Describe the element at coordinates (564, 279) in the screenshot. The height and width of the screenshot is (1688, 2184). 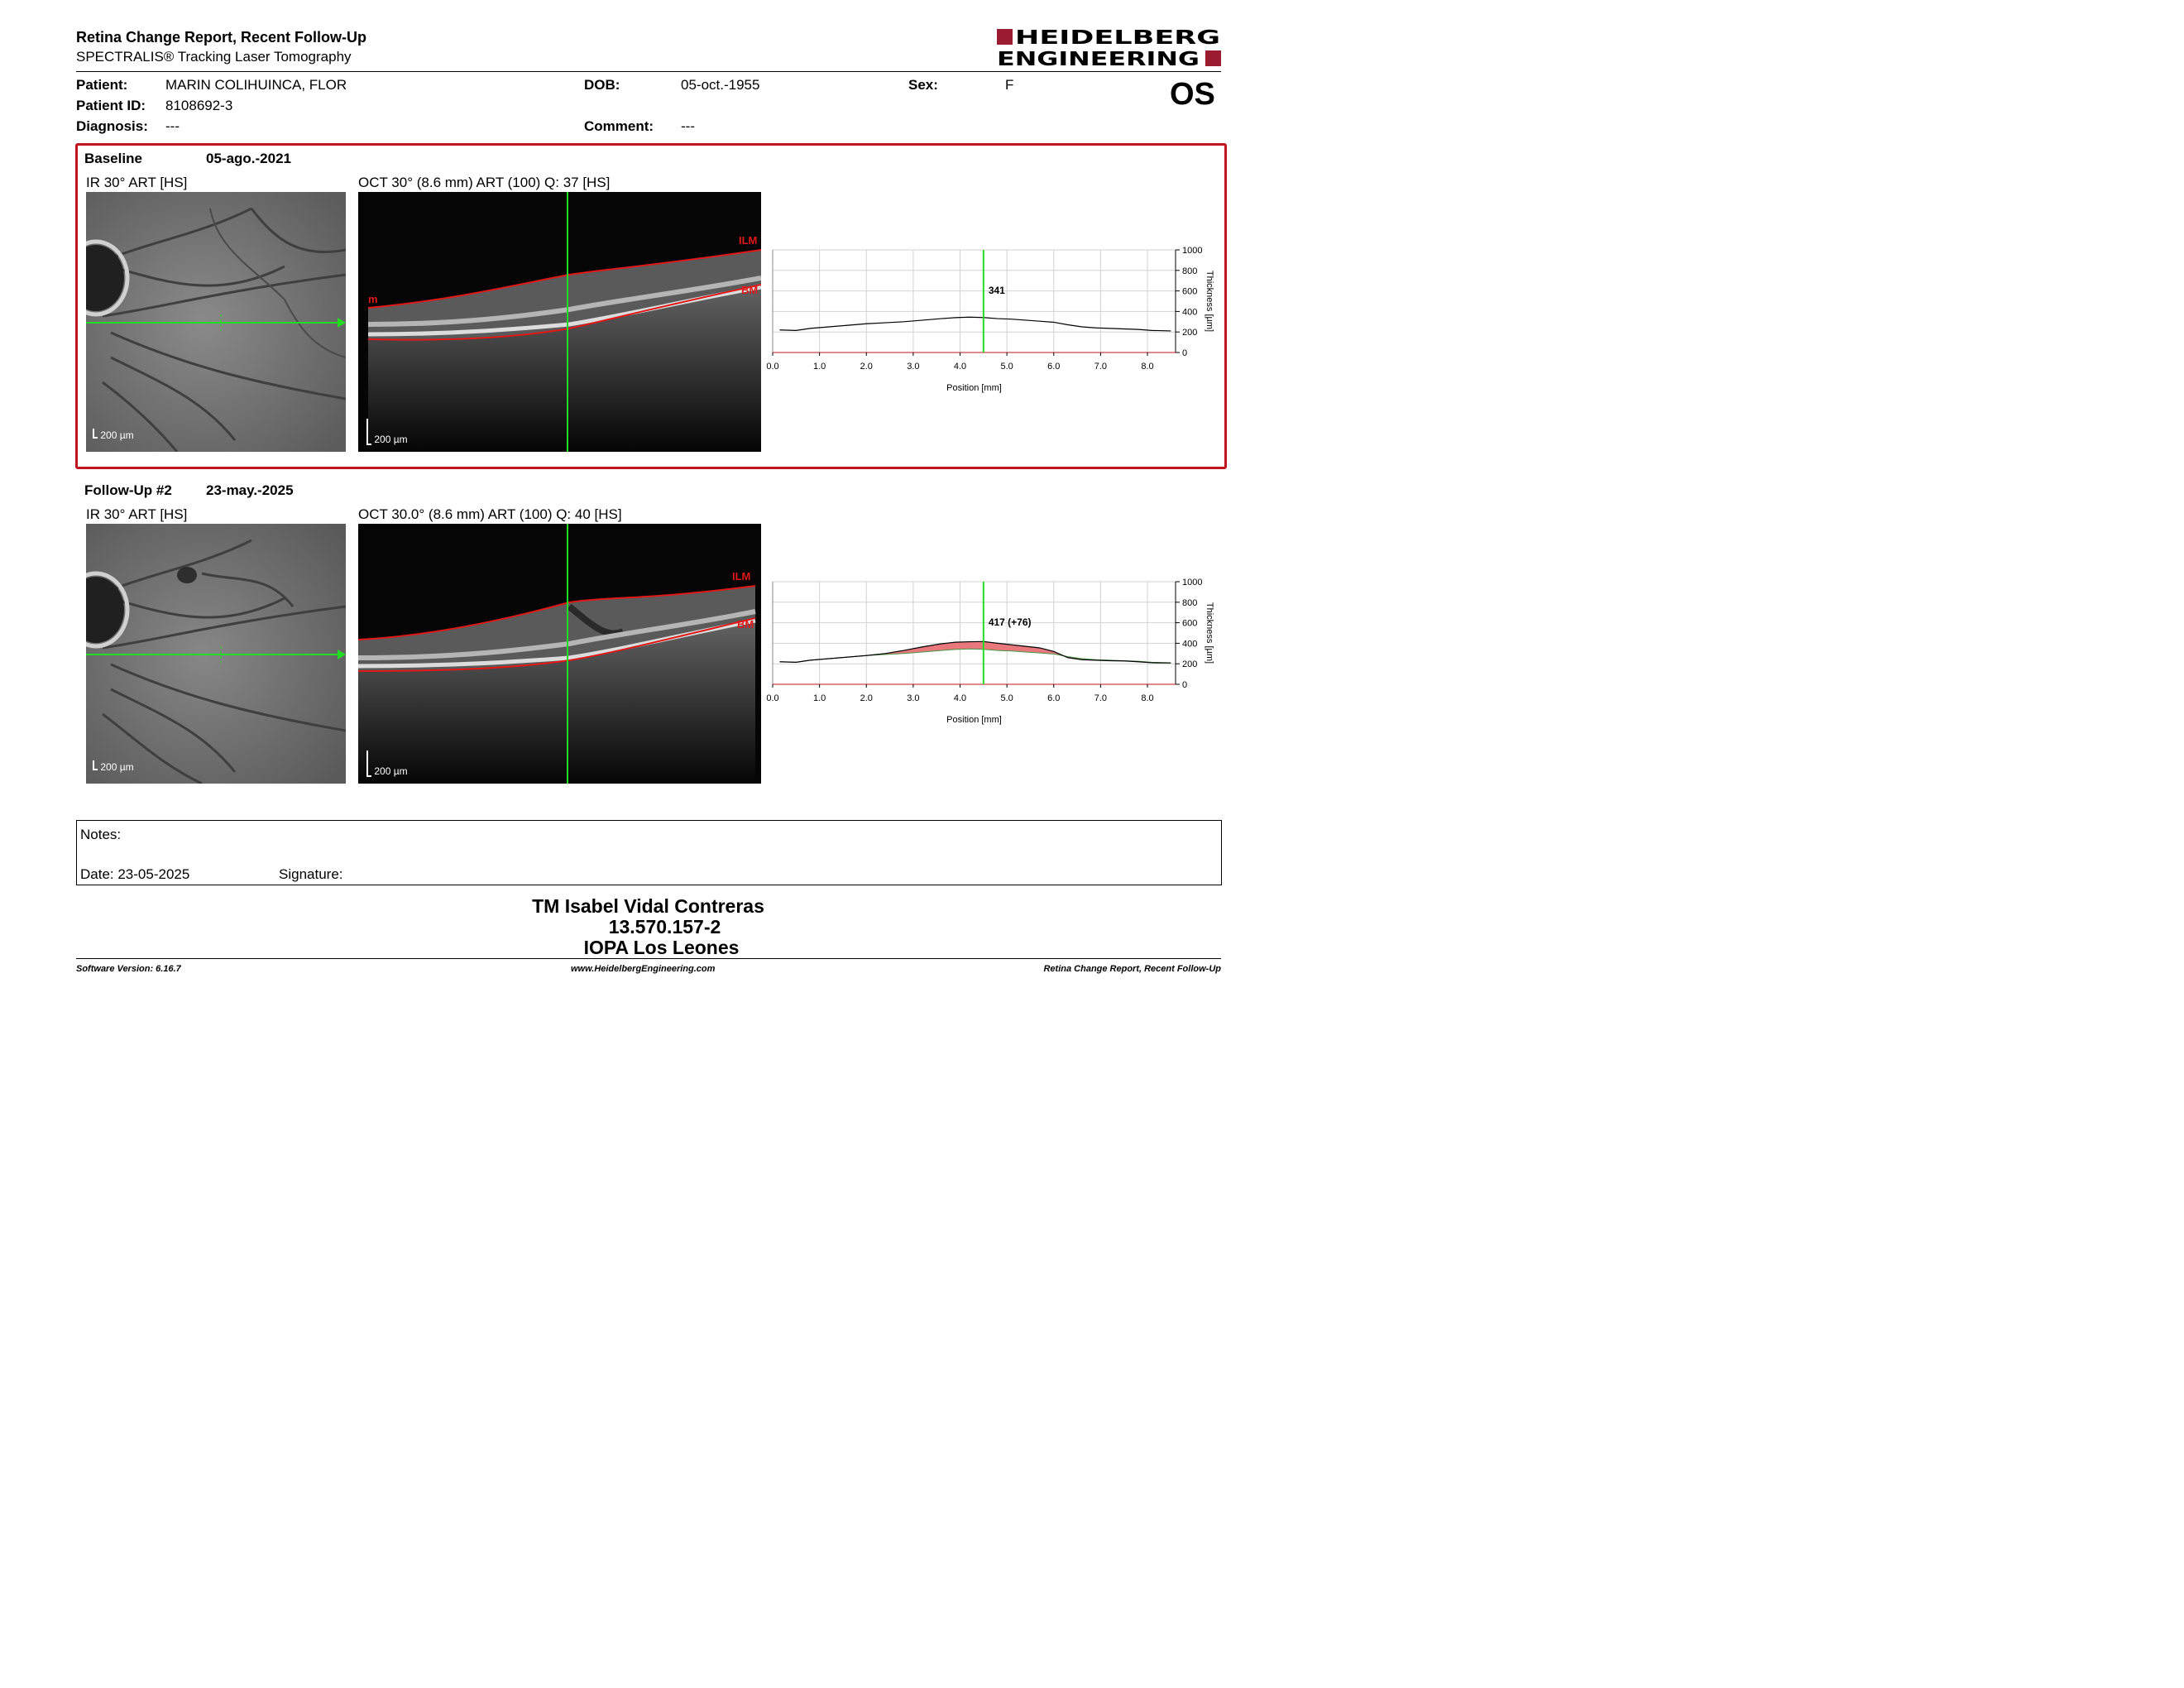
I see `baseline-ilm-line` at that location.